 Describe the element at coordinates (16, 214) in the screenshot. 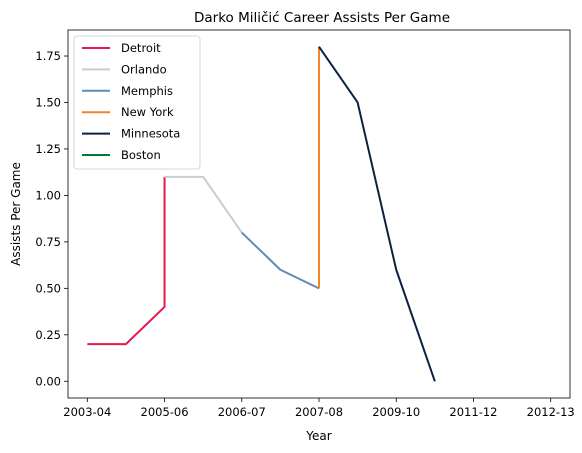

I see `y-axis-label: Assists Per Game` at that location.